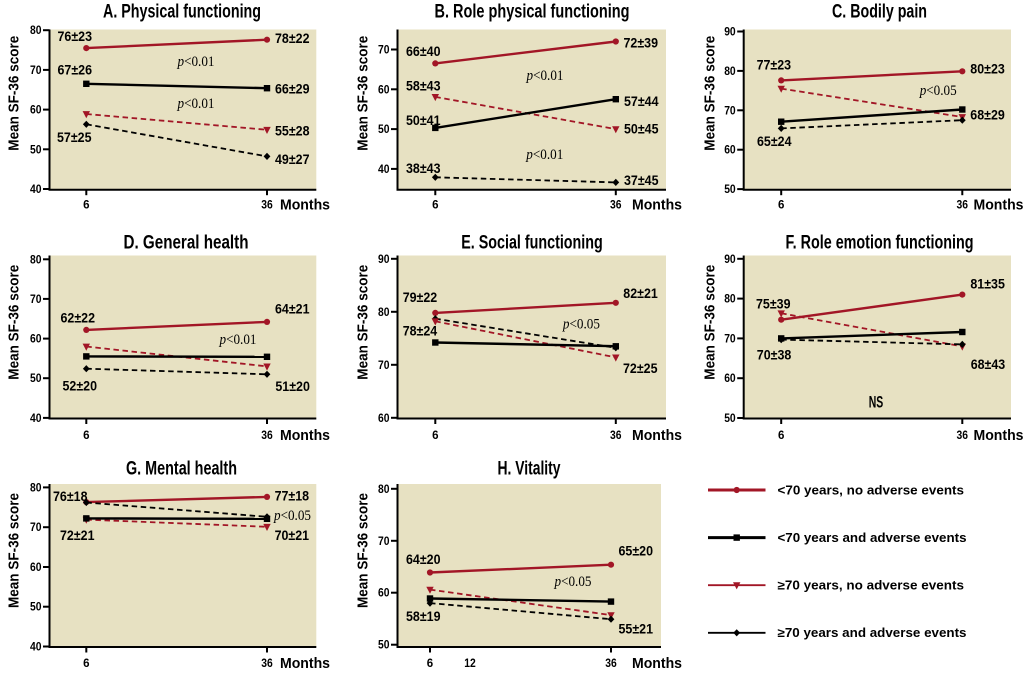 Image resolution: width=1033 pixels, height=684 pixels. I want to click on svg-text: D. General health, so click(186, 243).